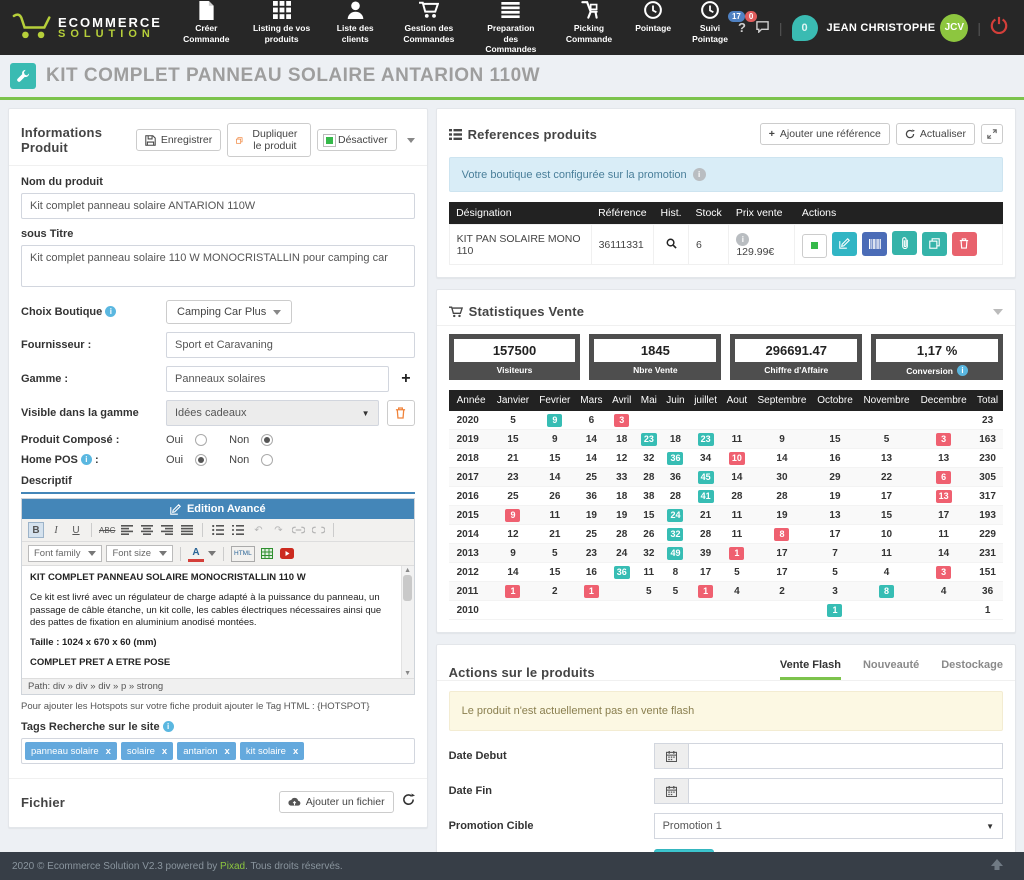 The image size is (1024, 880). Describe the element at coordinates (218, 509) in the screenshot. I see `advanced-edit-toggle: Edition Avancé` at that location.